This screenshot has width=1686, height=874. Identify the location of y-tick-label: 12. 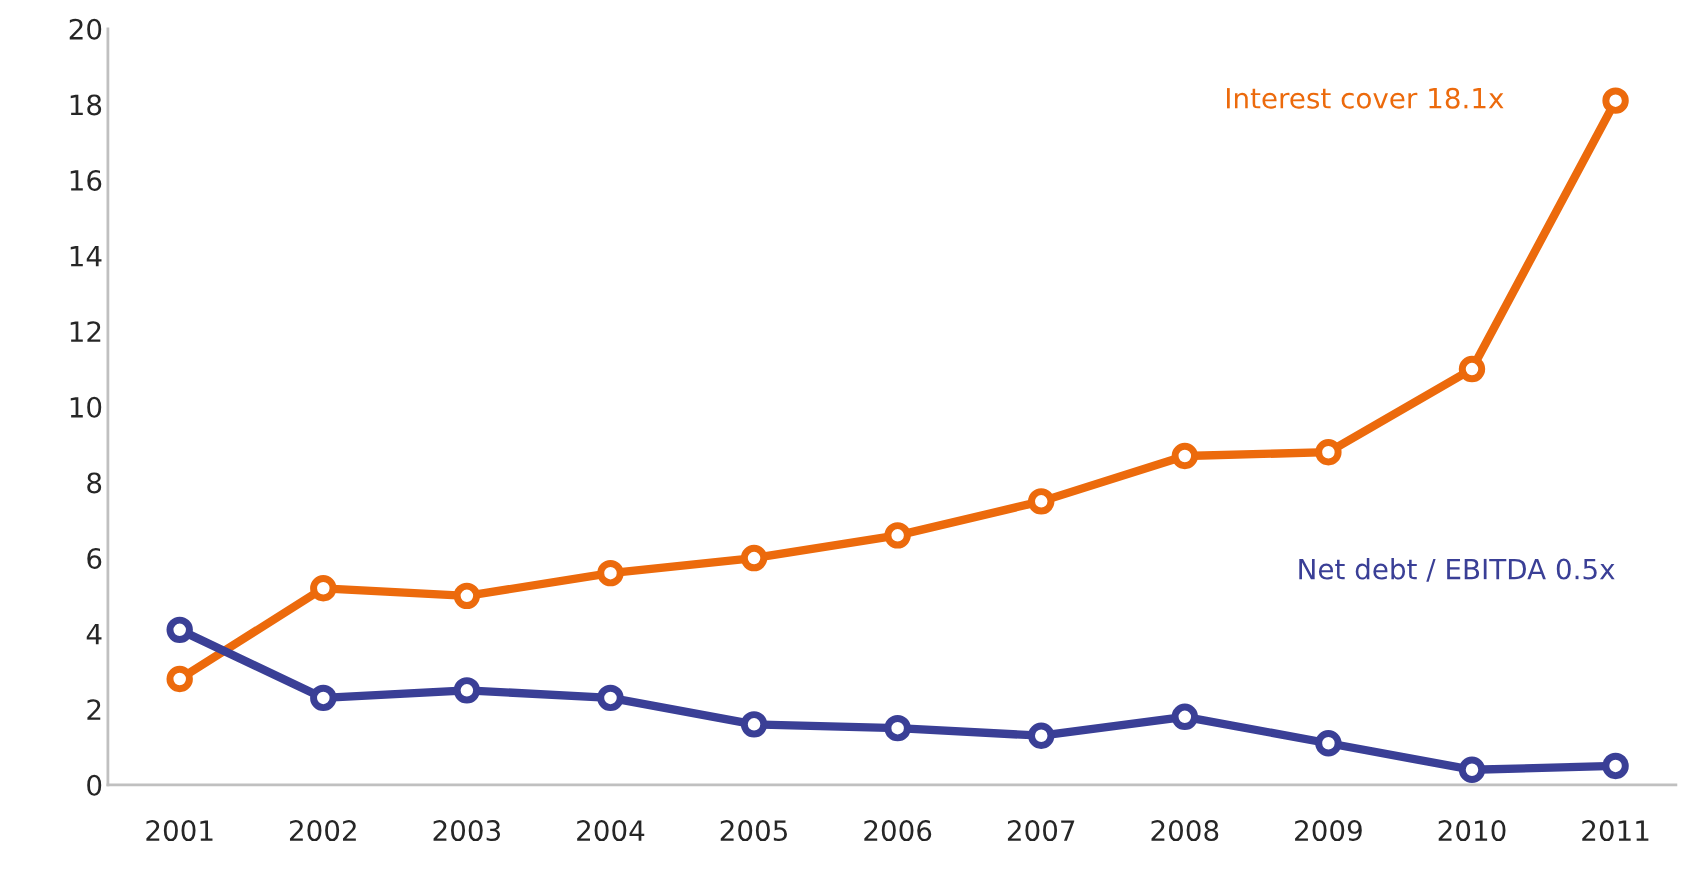
(85, 331).